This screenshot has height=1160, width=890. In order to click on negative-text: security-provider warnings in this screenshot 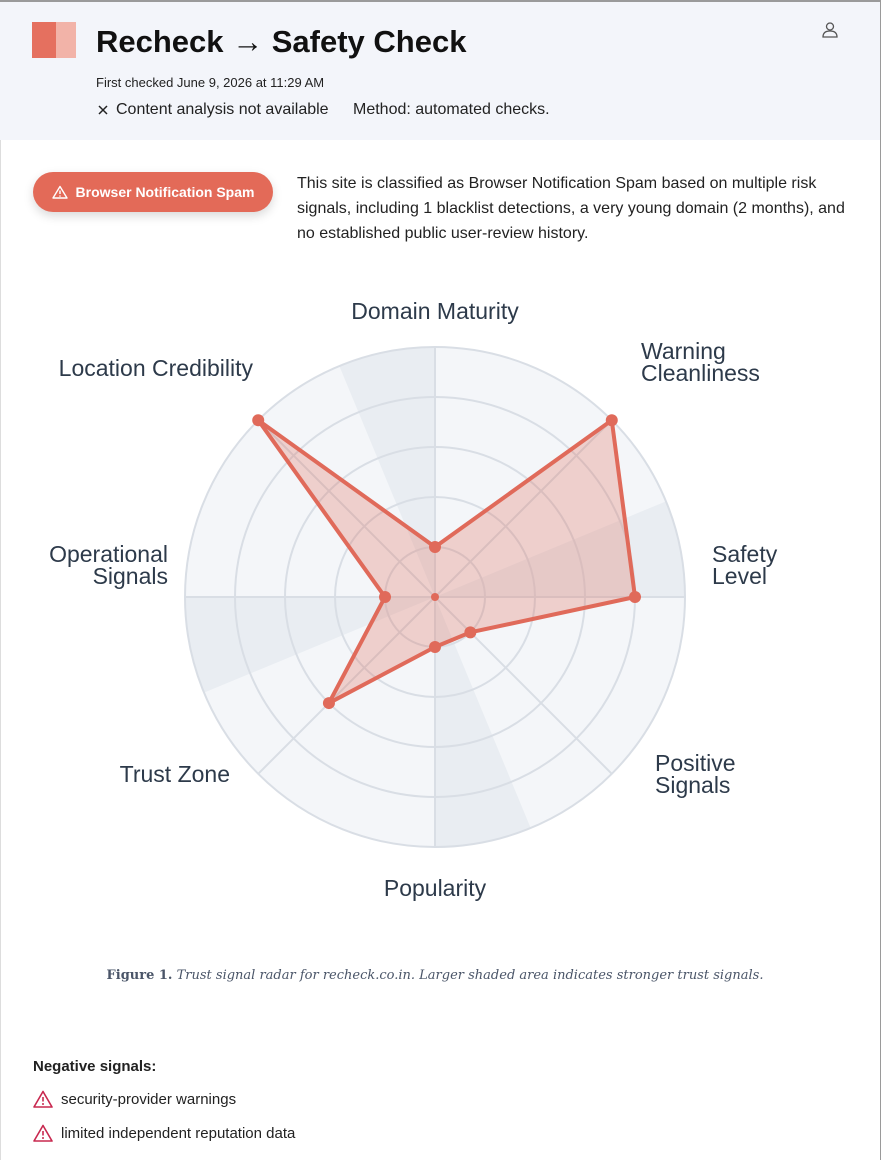, I will do `click(149, 1099)`.